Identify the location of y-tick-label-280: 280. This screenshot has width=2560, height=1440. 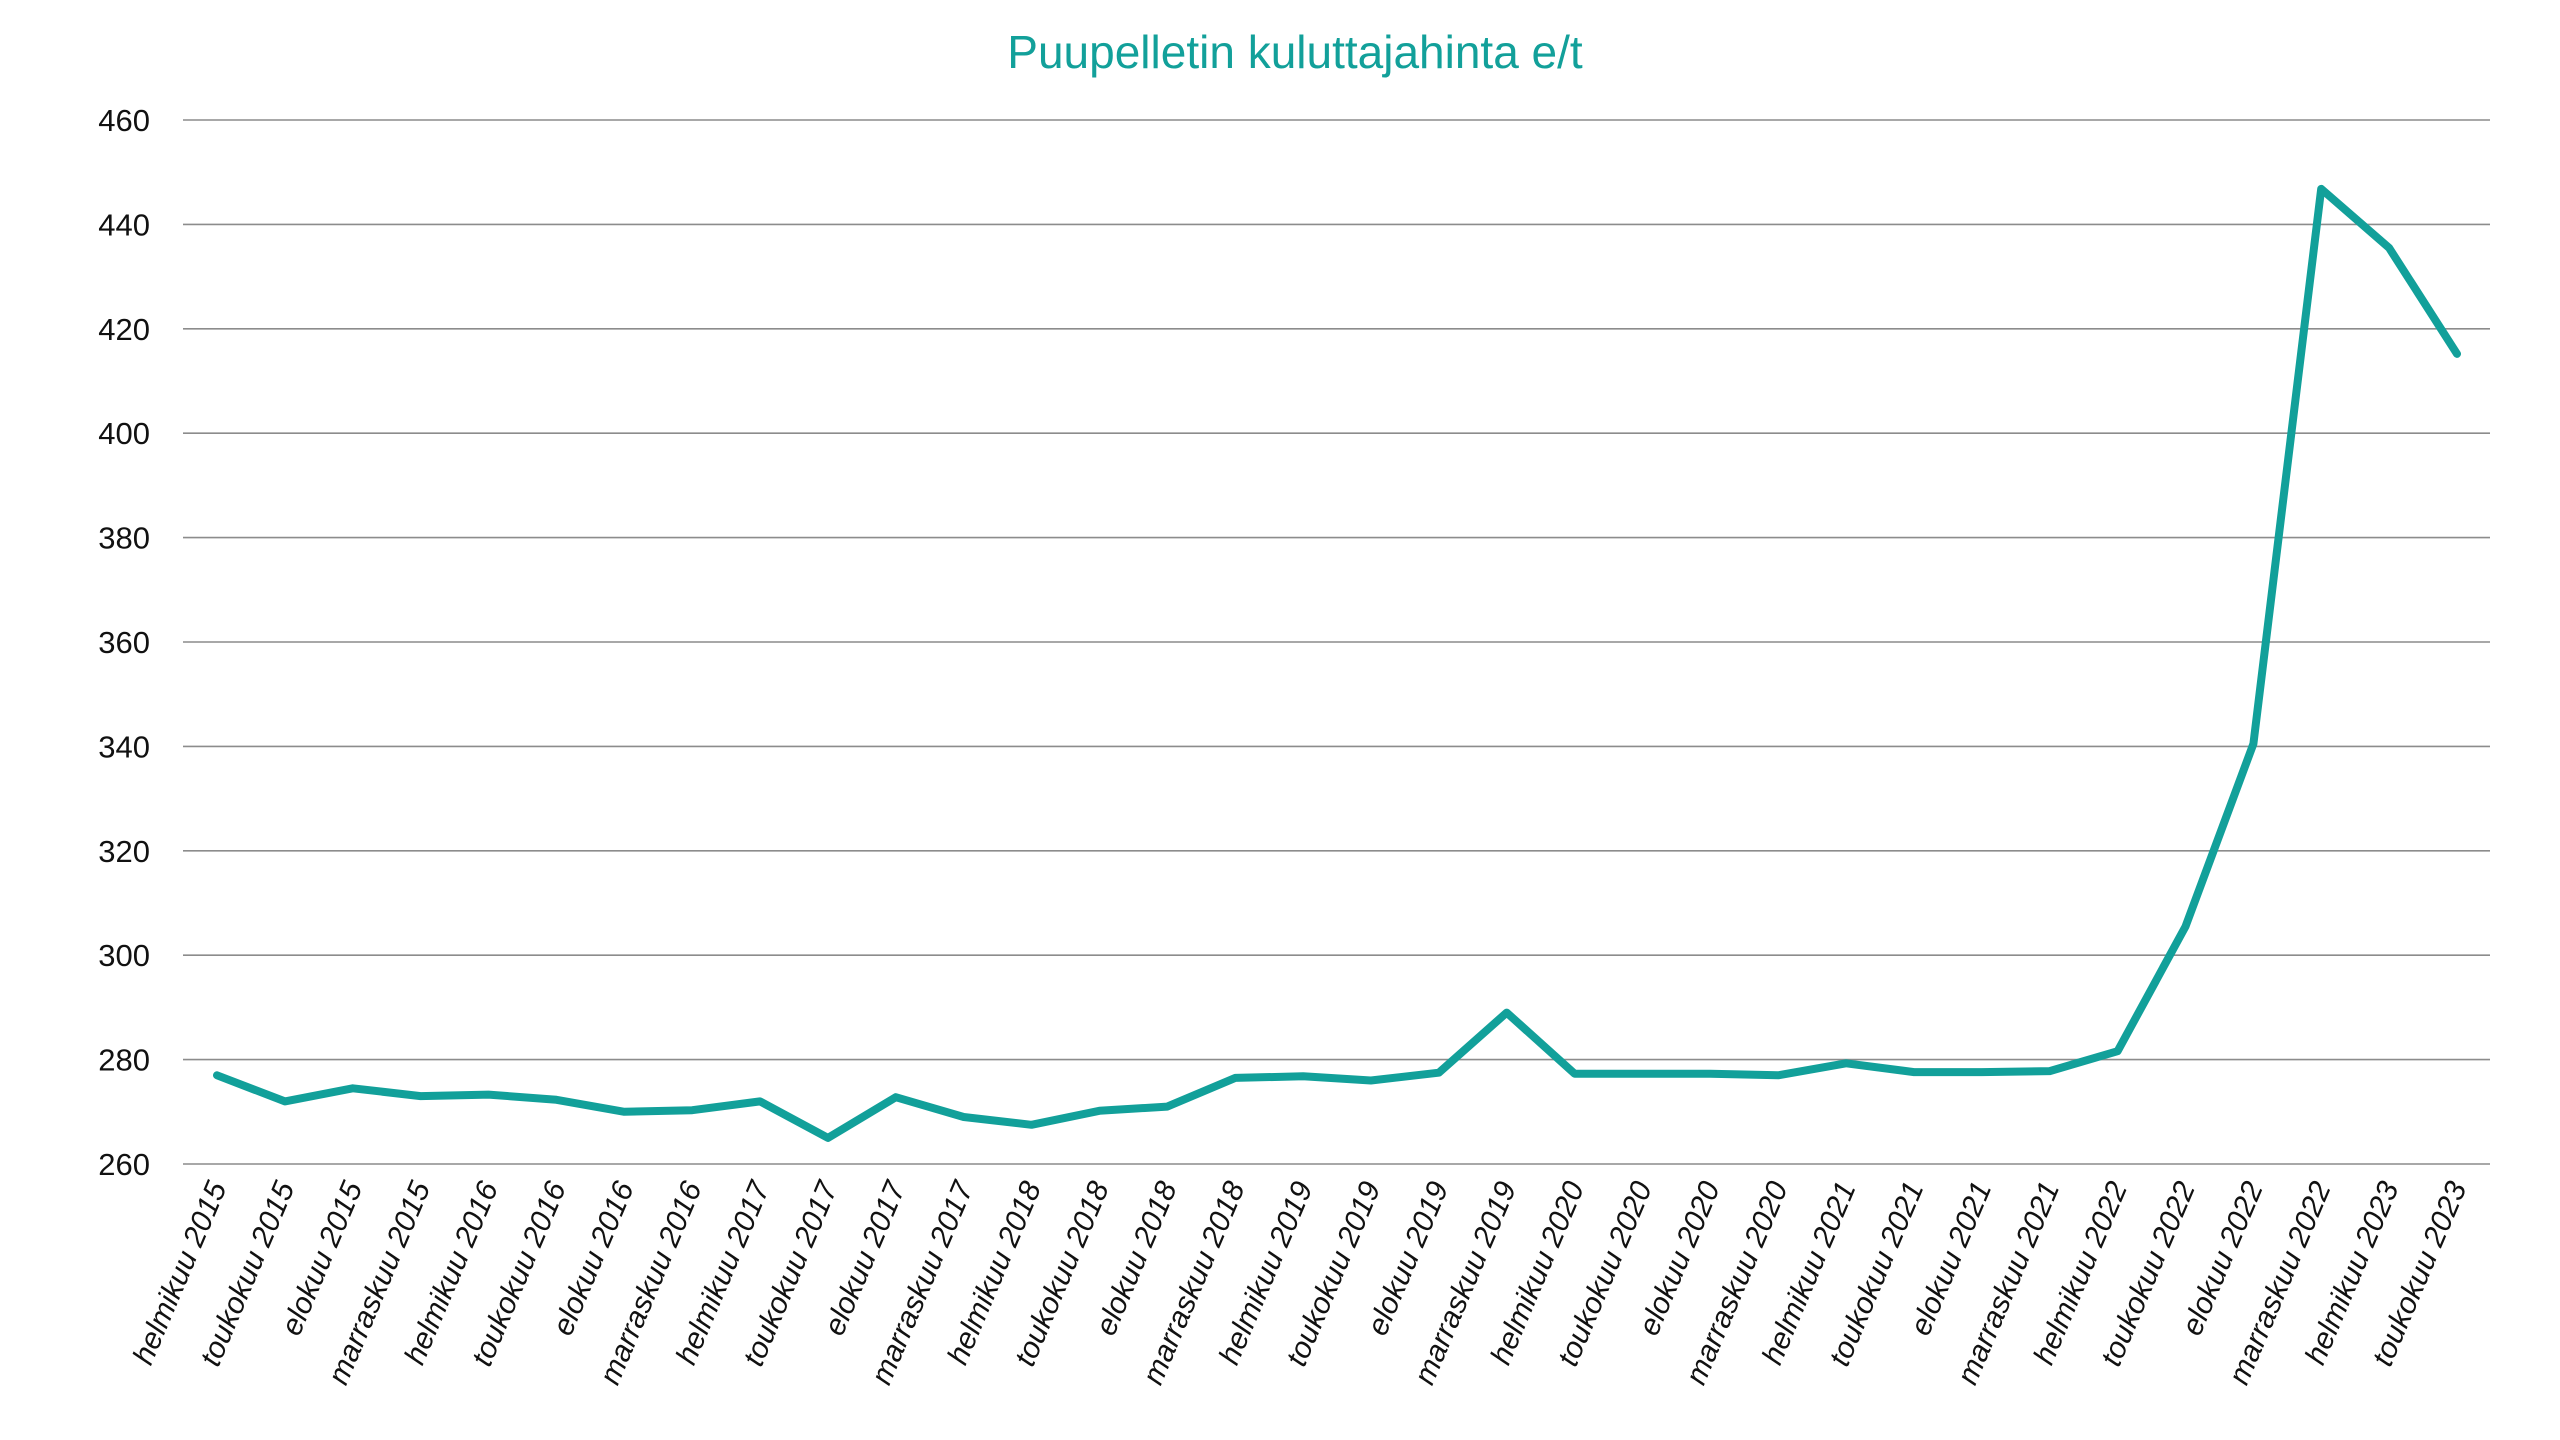
(124, 1060).